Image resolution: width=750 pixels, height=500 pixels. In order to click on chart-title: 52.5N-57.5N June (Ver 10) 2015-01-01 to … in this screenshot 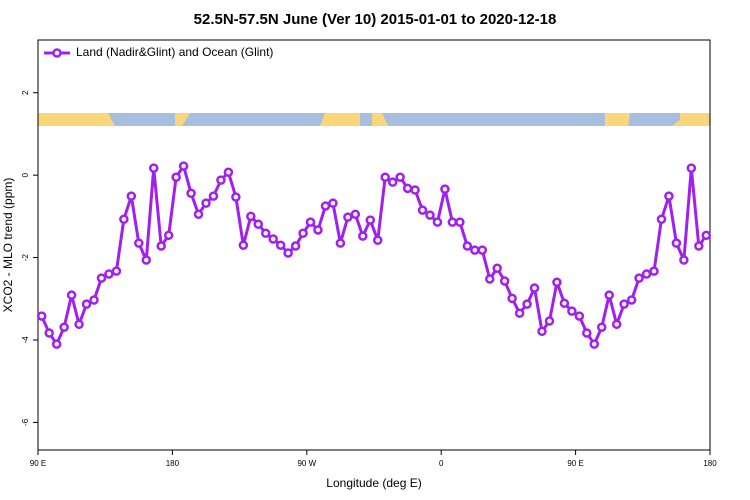, I will do `click(375, 19)`.